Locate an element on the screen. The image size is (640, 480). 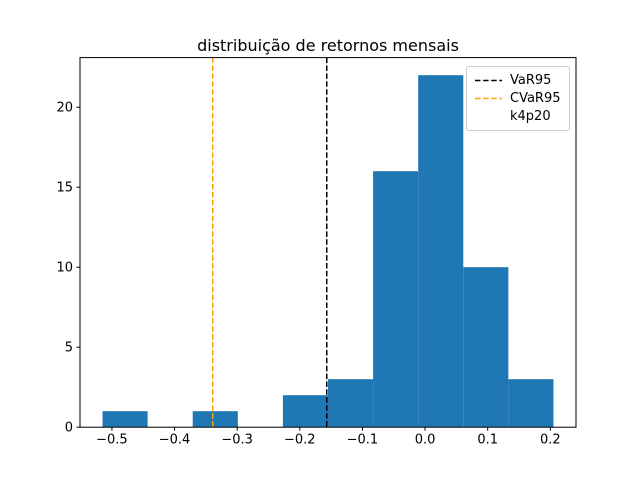
y-tick-label: 0 is located at coordinates (69, 428).